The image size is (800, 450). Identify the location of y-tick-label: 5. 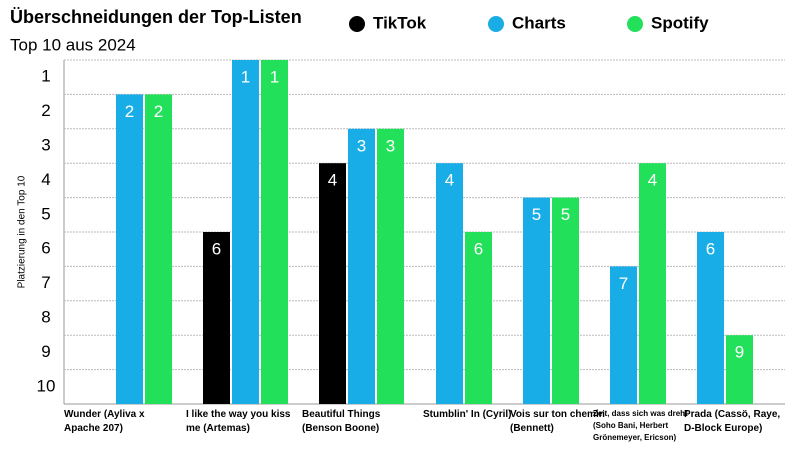
(45, 213).